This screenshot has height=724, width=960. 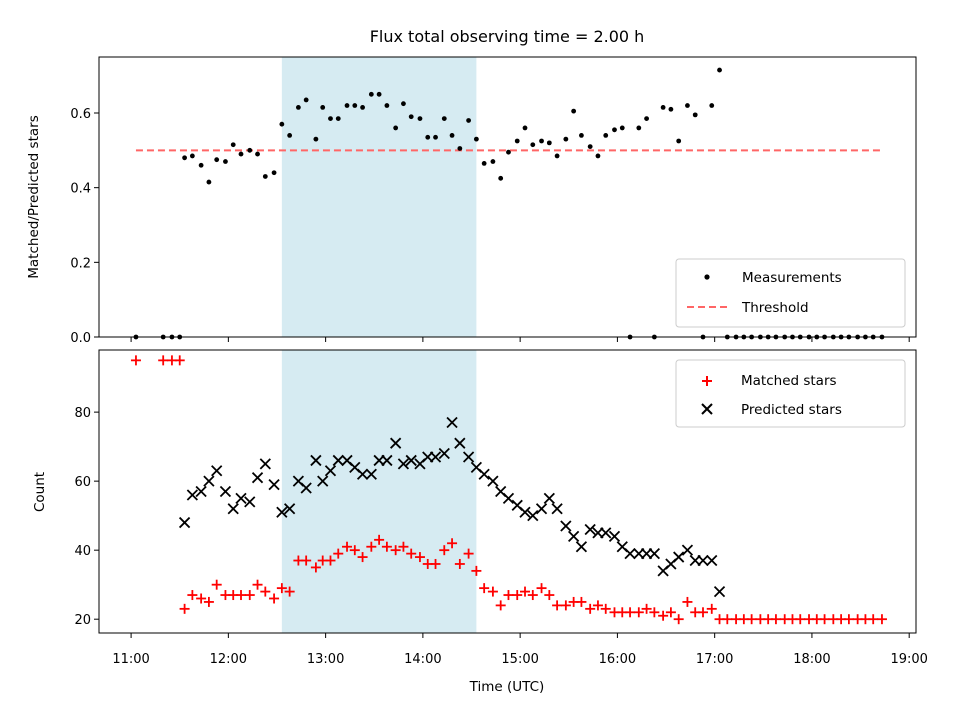 What do you see at coordinates (80, 114) in the screenshot?
I see `y-tick-label: 0.6` at bounding box center [80, 114].